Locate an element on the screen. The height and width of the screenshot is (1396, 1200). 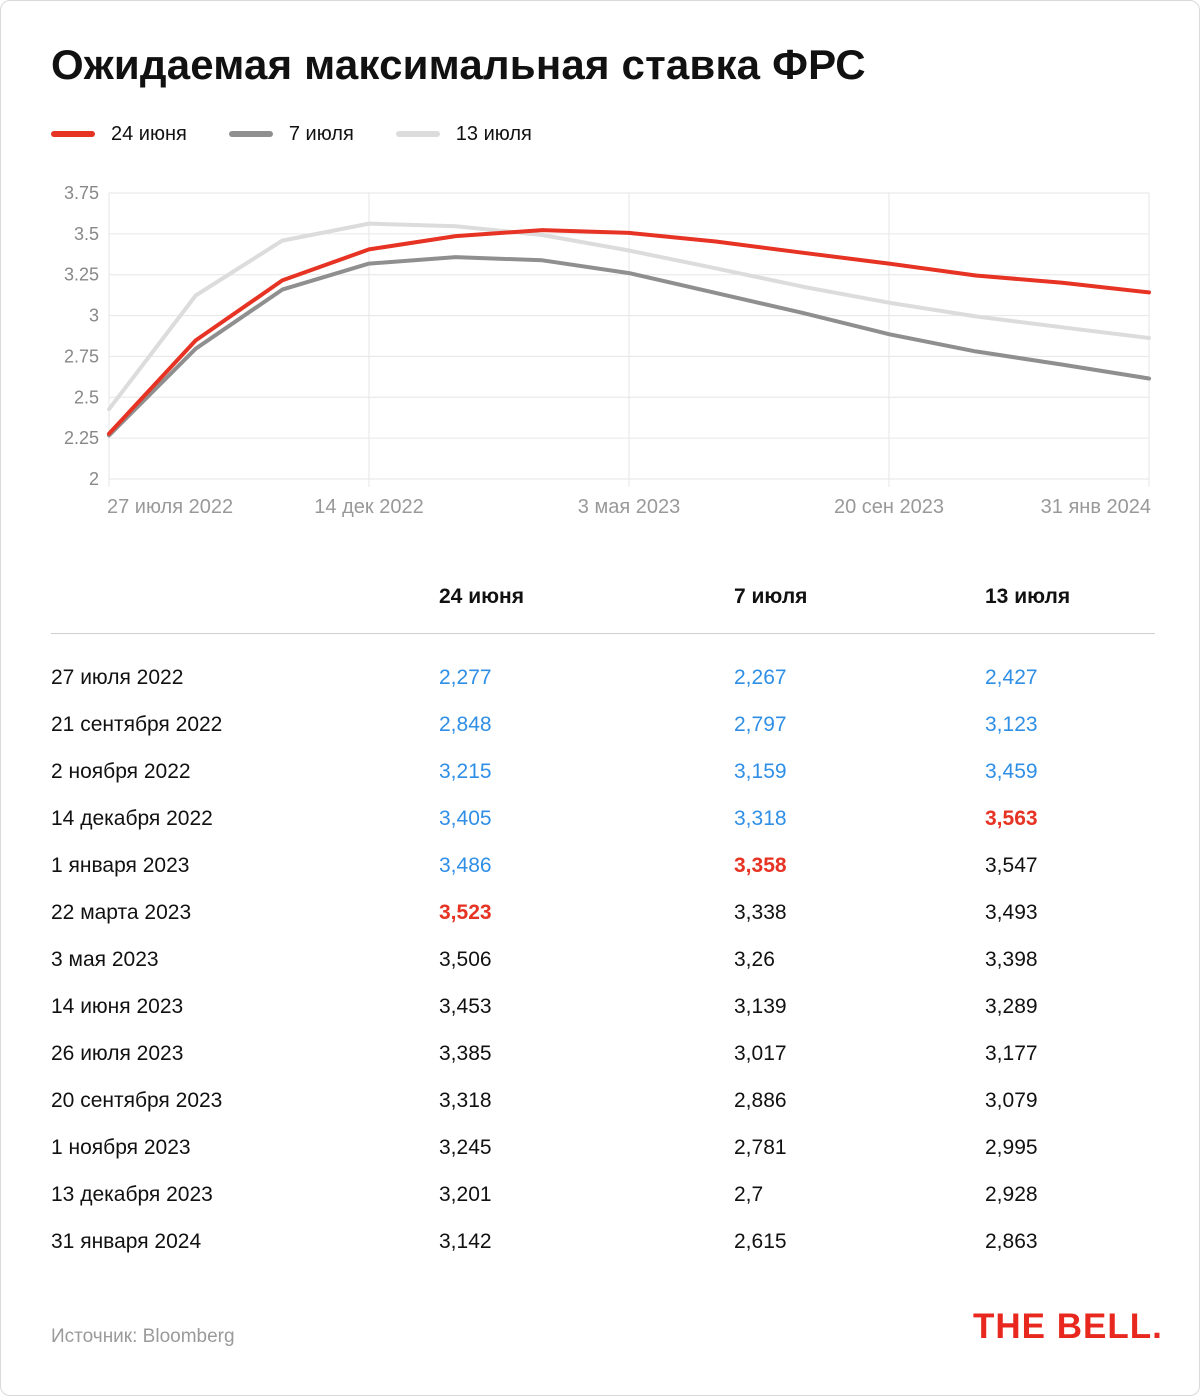
row-value-13-july: 3,289 is located at coordinates (1011, 1006).